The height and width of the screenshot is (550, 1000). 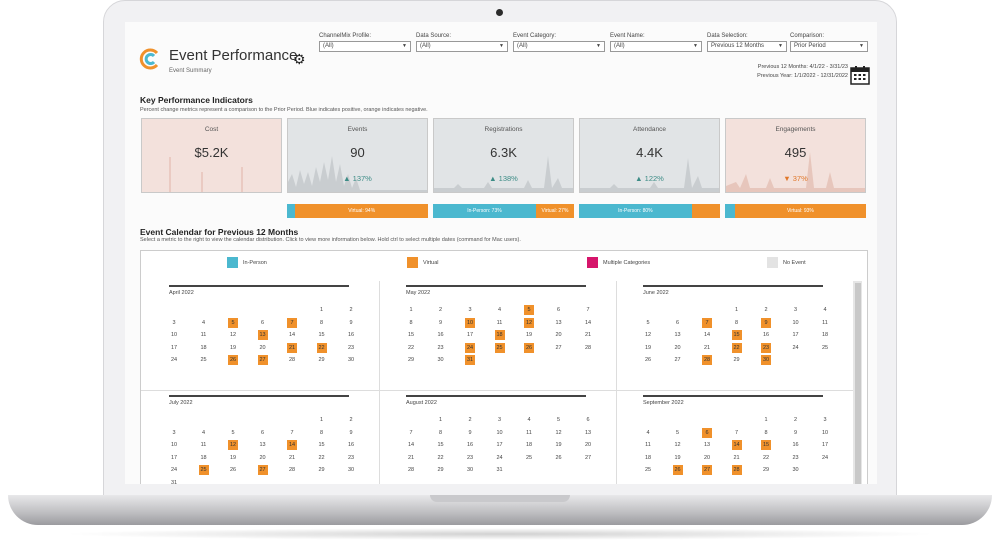 I want to click on virtual-segment: Virtual: 94%, so click(x=361, y=211).